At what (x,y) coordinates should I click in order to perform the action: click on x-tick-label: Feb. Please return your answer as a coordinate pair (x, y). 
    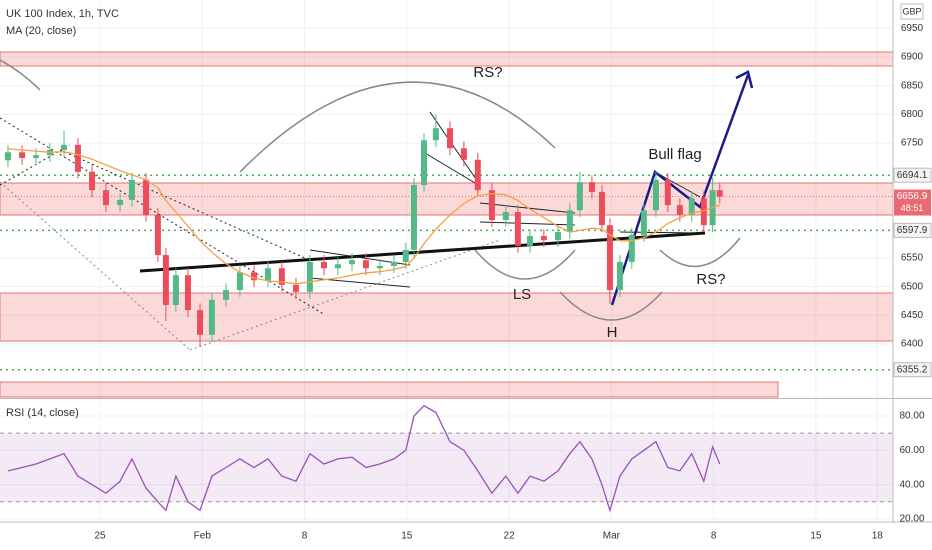
    Looking at the image, I should click on (203, 536).